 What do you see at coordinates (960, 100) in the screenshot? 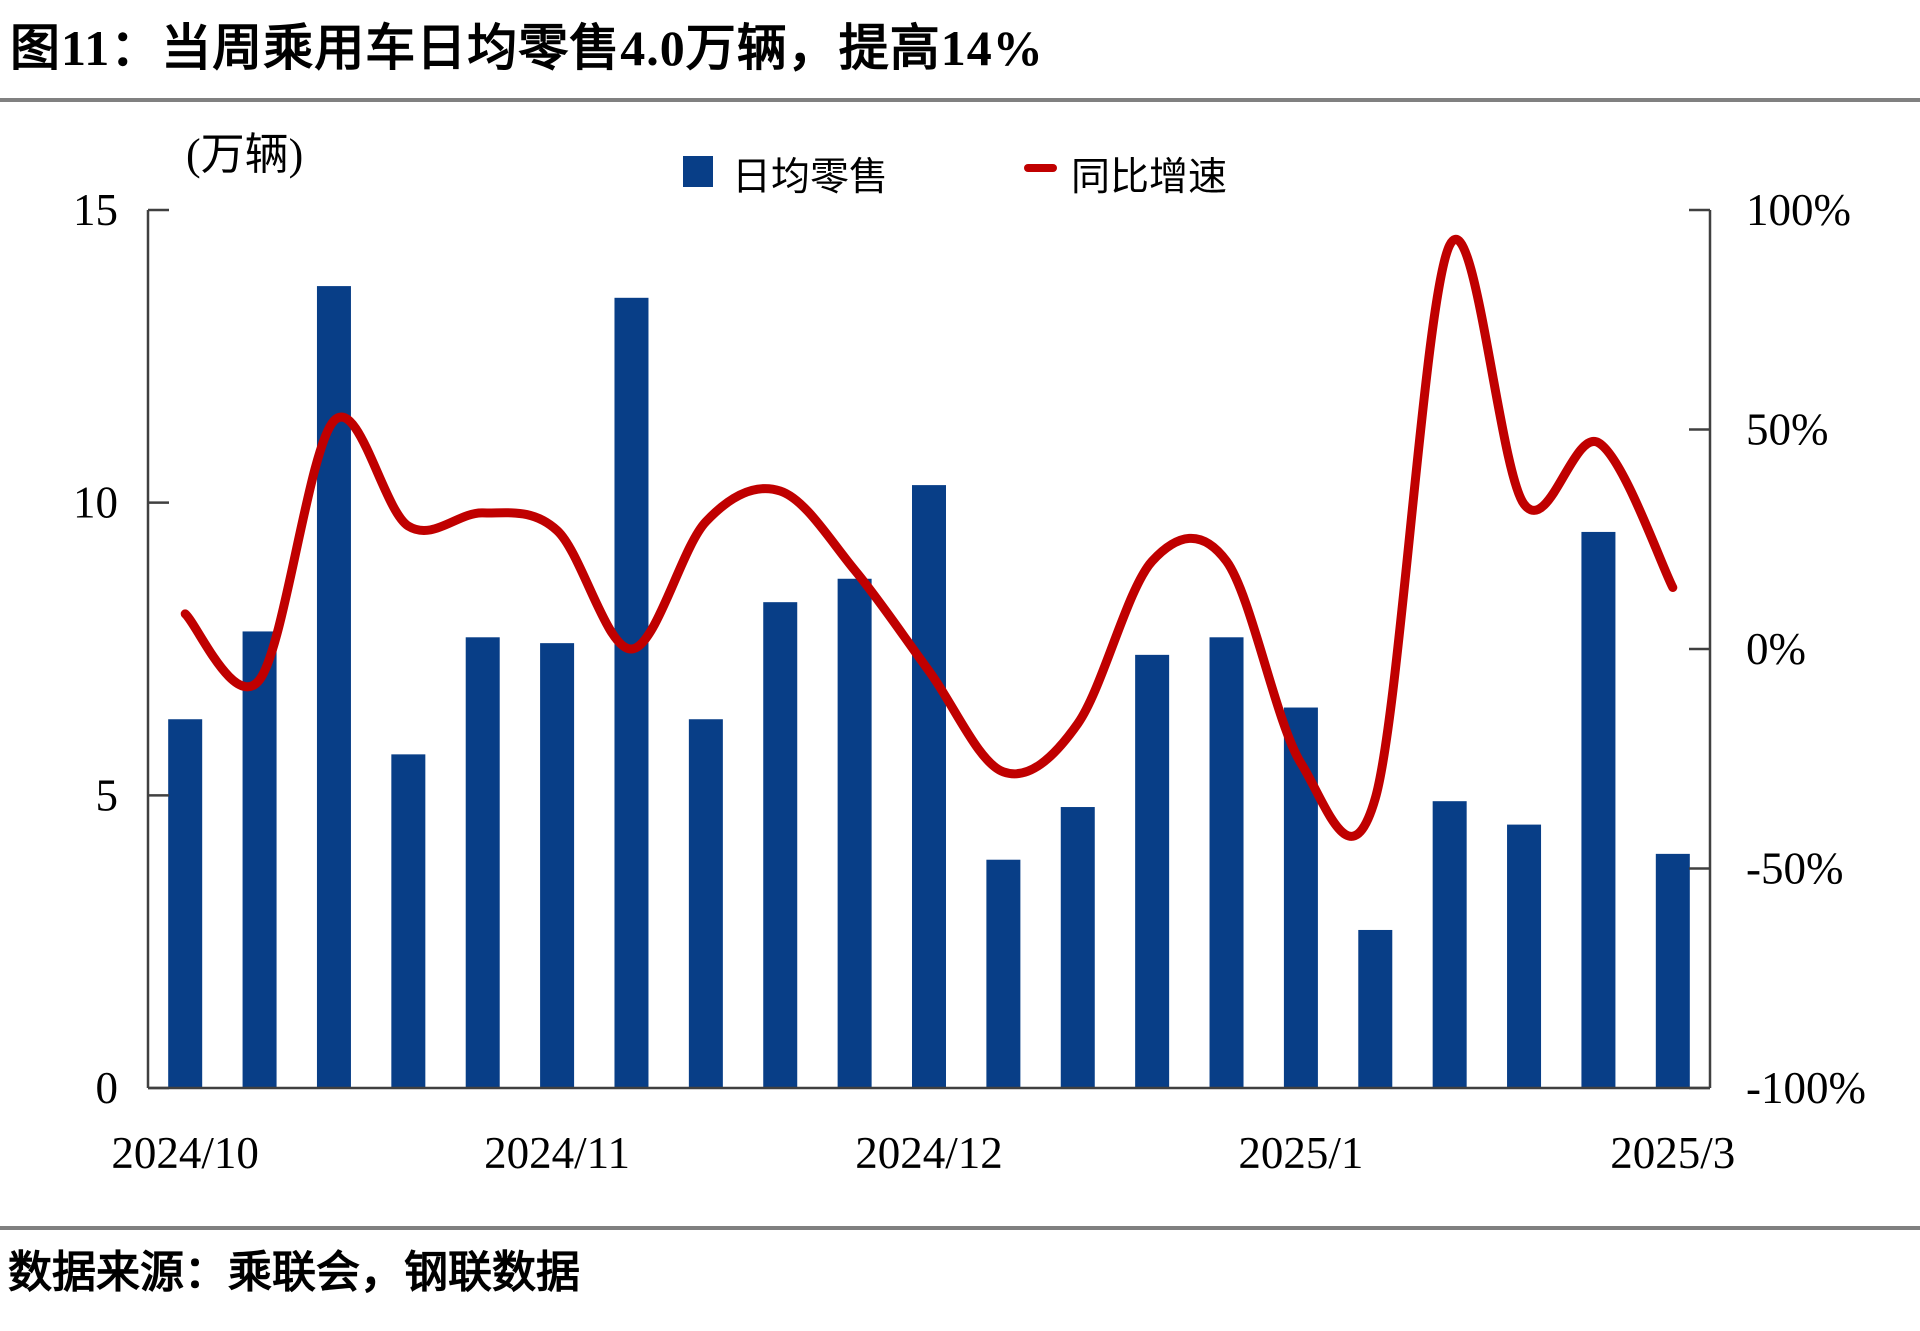
I see `title-divider` at bounding box center [960, 100].